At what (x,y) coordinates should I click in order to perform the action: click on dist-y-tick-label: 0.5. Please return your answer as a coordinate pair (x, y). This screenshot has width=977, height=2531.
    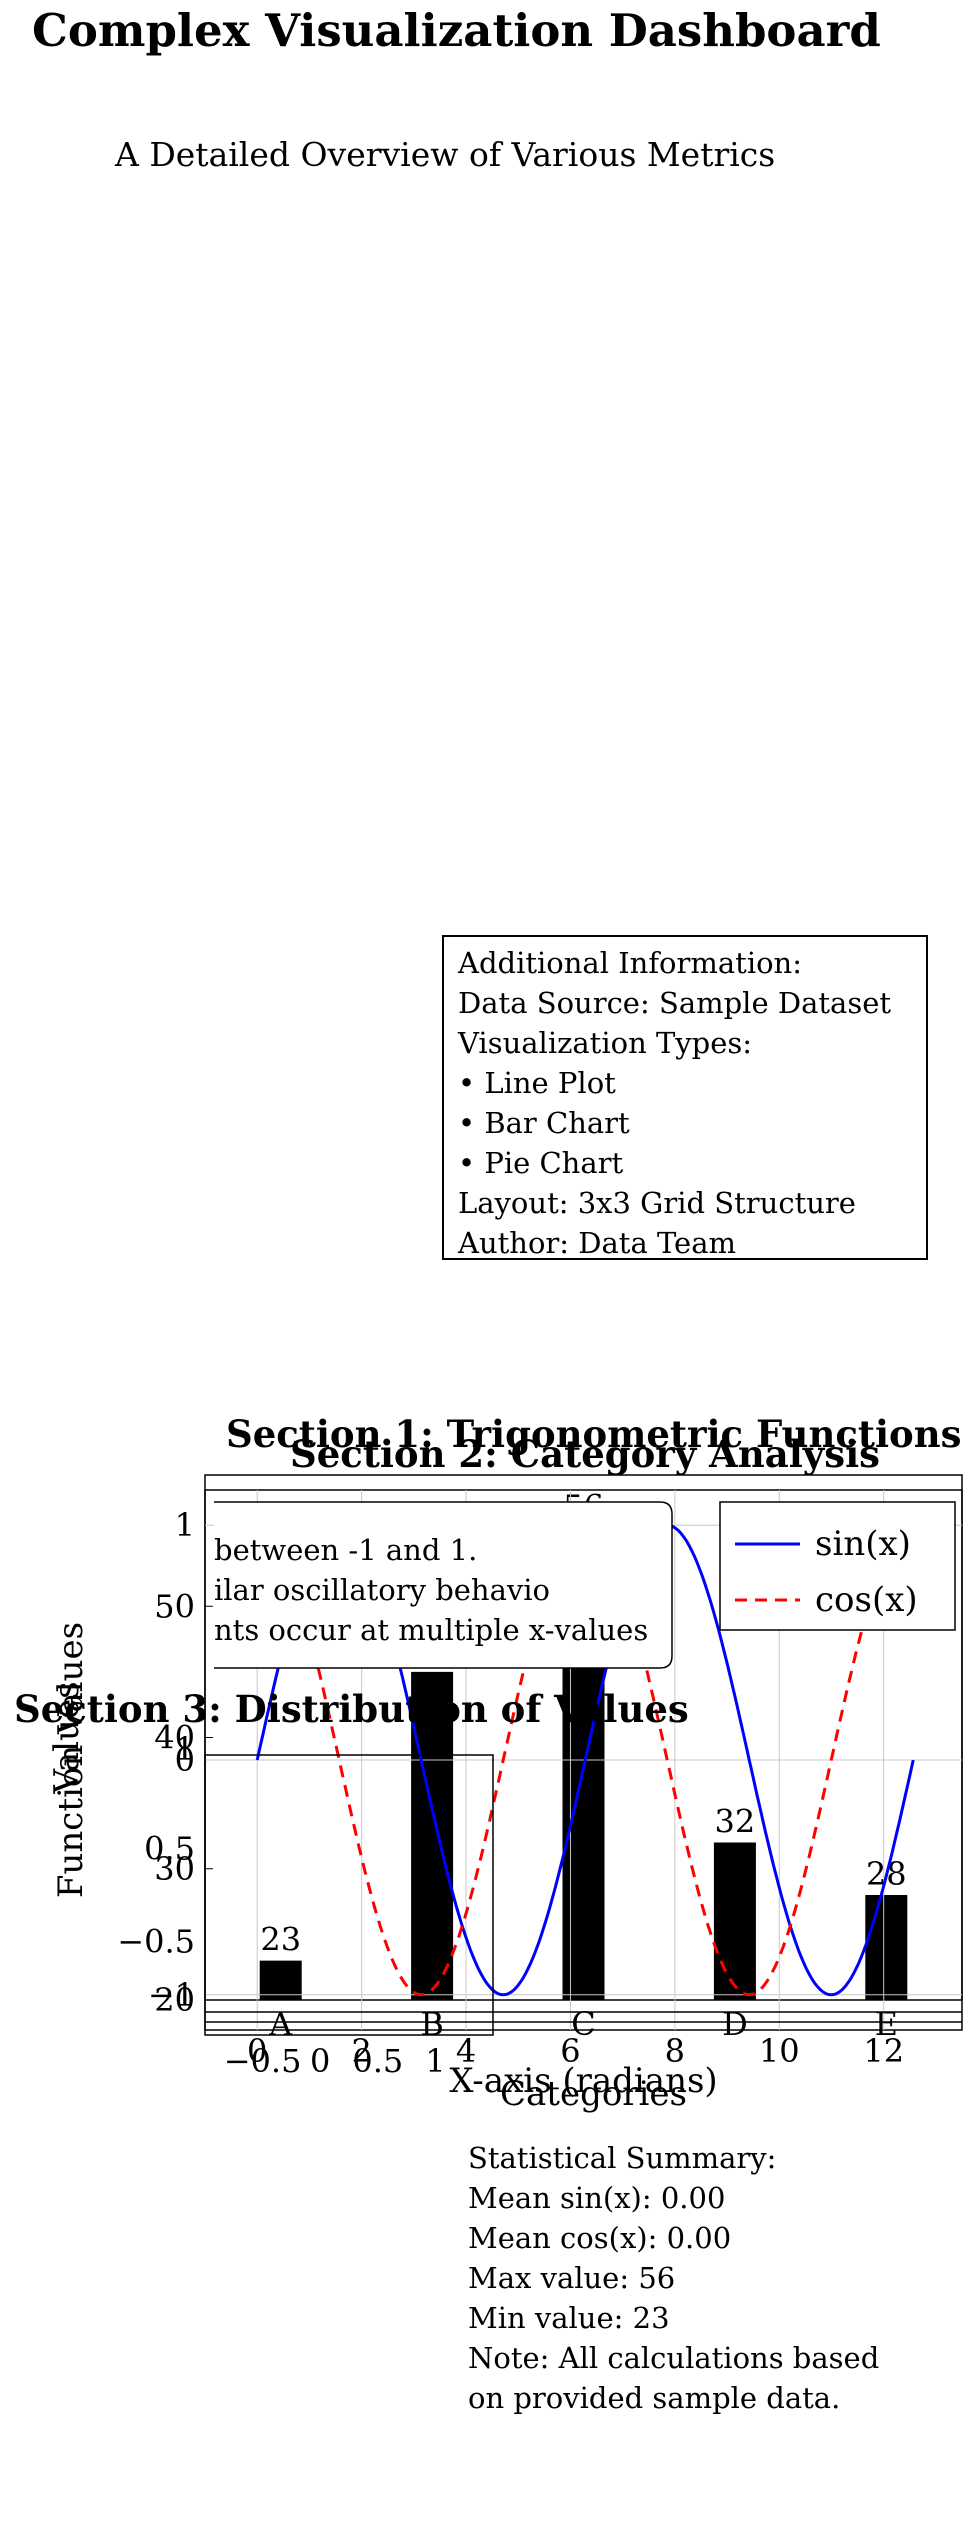
    Looking at the image, I should click on (169, 1848).